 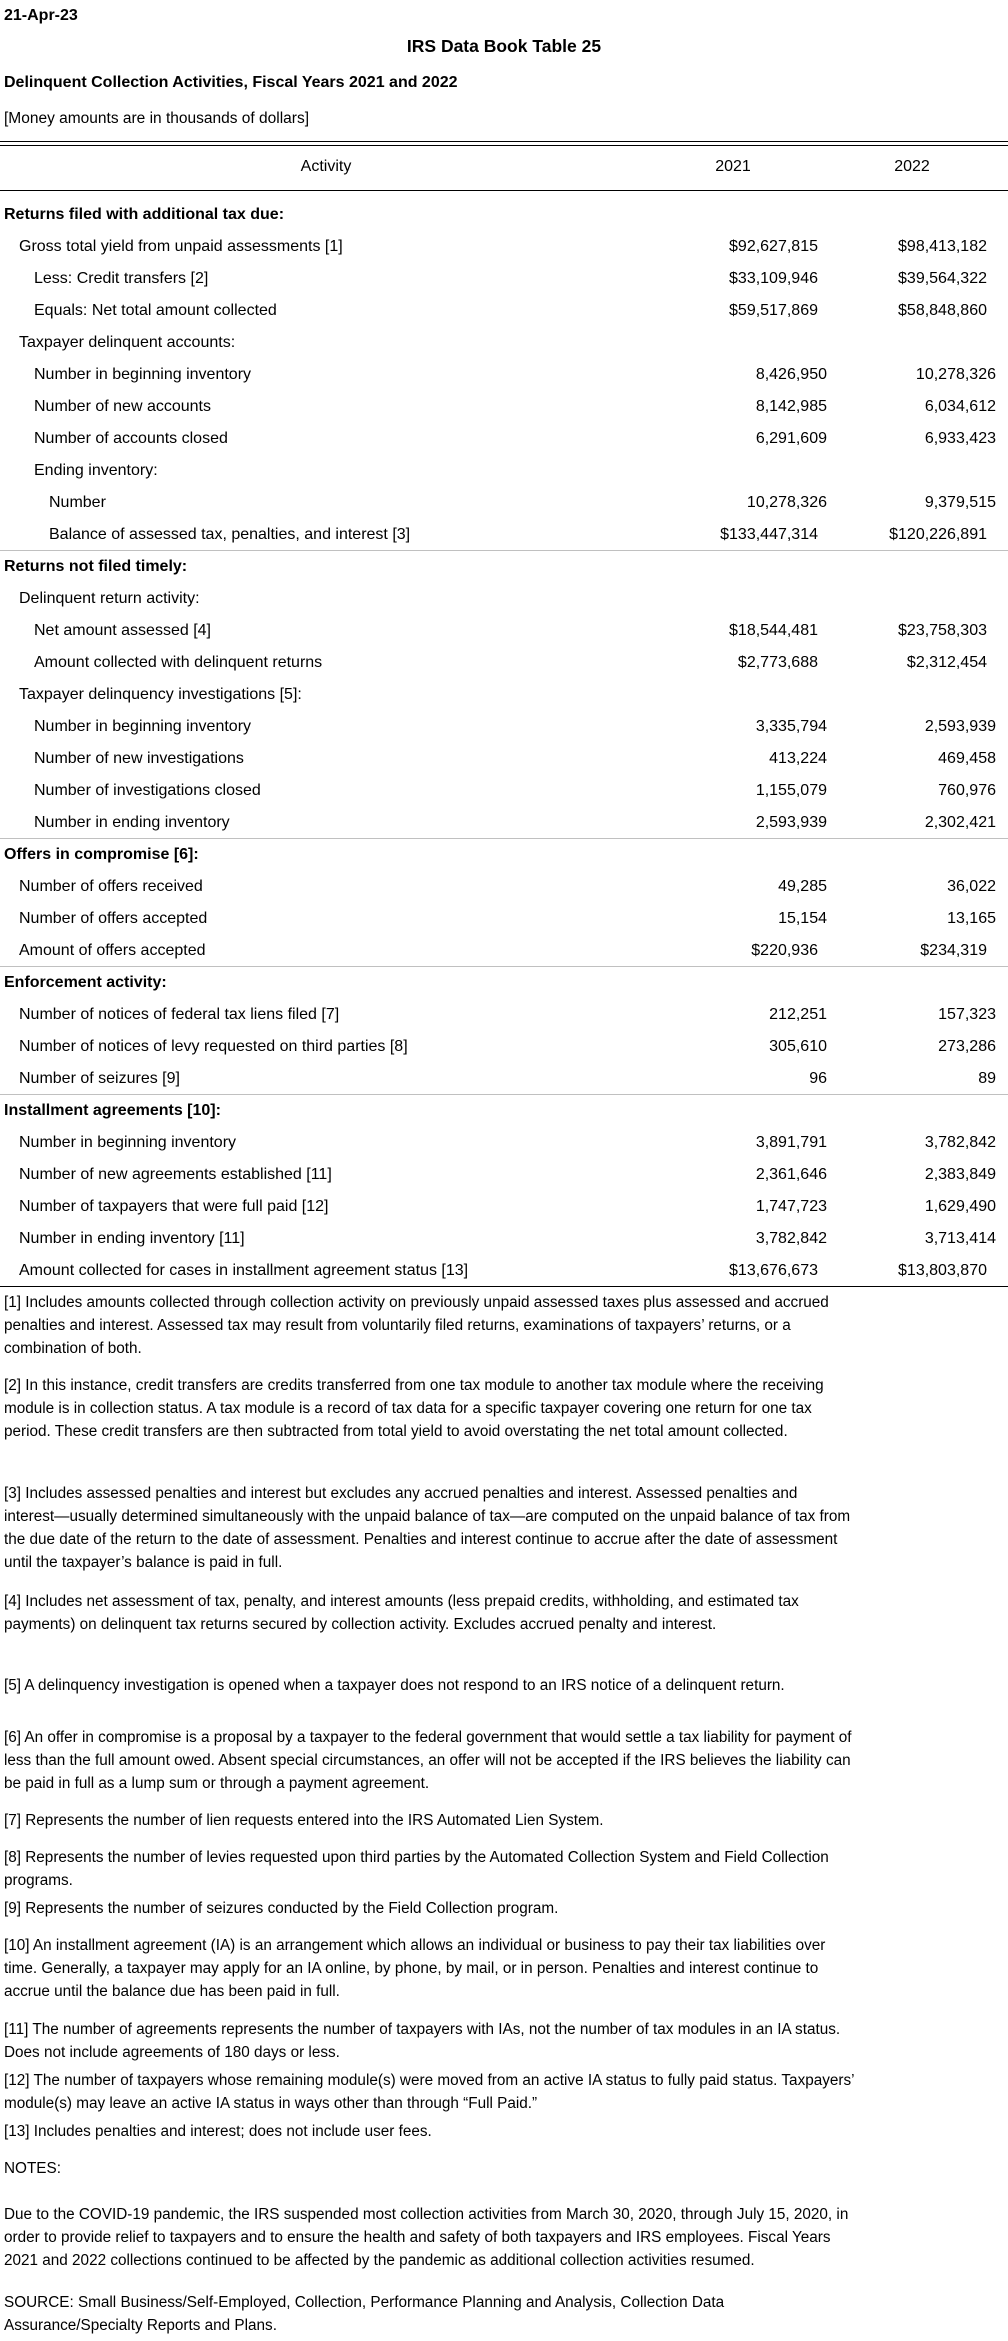 What do you see at coordinates (773, 278) in the screenshot?
I see `value-2021: $33,109,946` at bounding box center [773, 278].